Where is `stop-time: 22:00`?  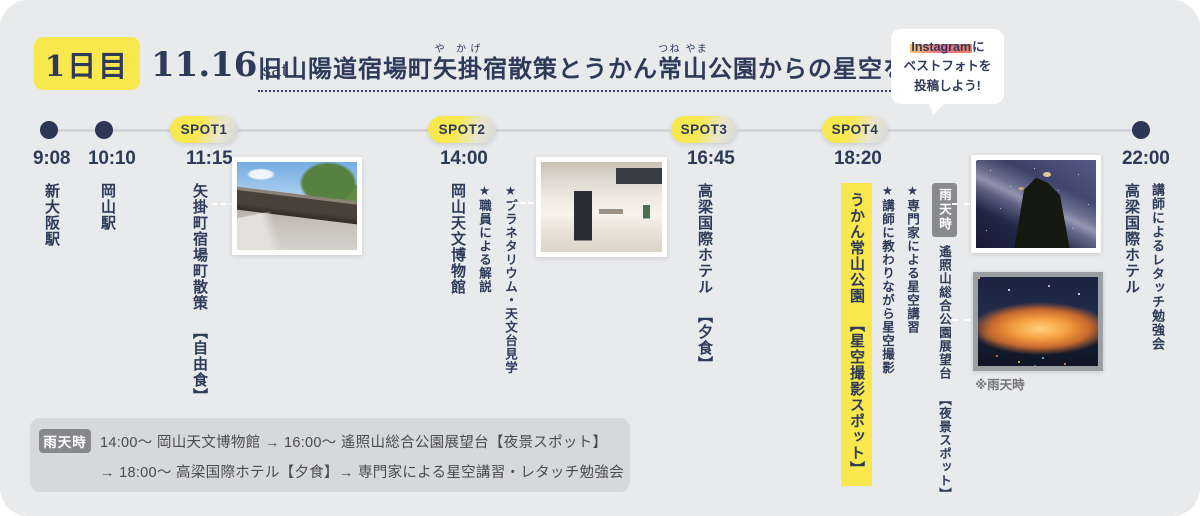
stop-time: 22:00 is located at coordinates (1146, 158).